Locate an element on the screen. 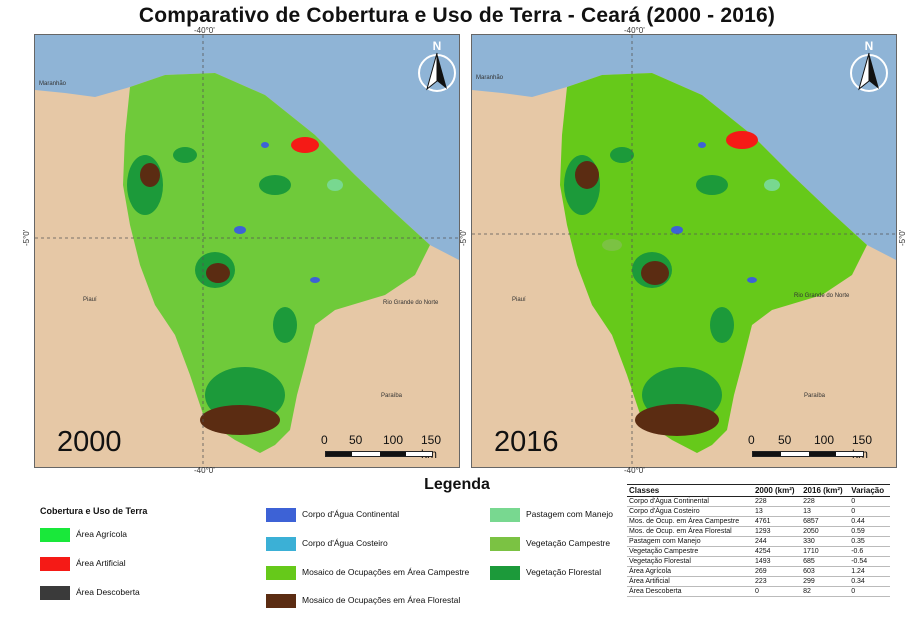 The image size is (914, 627). table-cell: Área Descoberta is located at coordinates (690, 591).